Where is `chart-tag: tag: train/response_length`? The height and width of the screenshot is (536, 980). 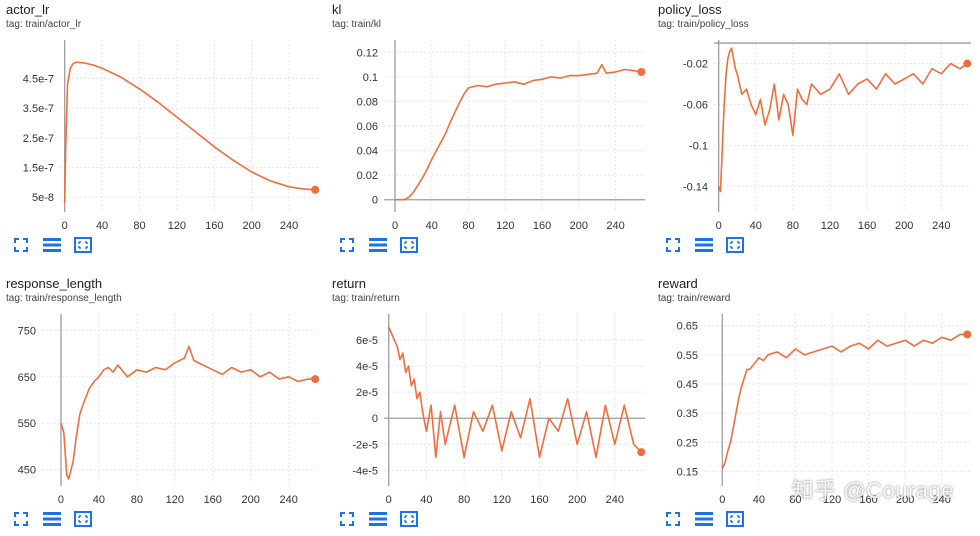
chart-tag: tag: train/response_length is located at coordinates (64, 298).